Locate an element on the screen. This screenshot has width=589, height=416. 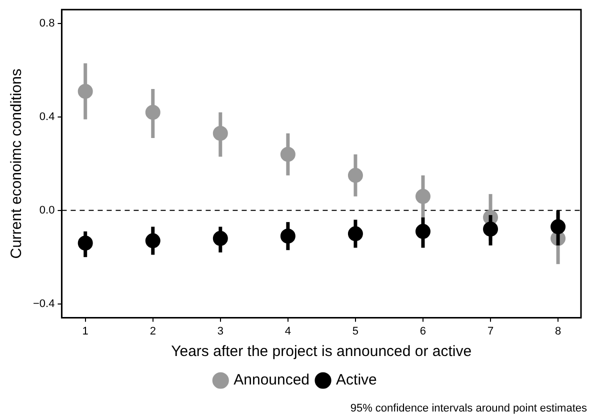
x-tick-label: 4 is located at coordinates (287, 331).